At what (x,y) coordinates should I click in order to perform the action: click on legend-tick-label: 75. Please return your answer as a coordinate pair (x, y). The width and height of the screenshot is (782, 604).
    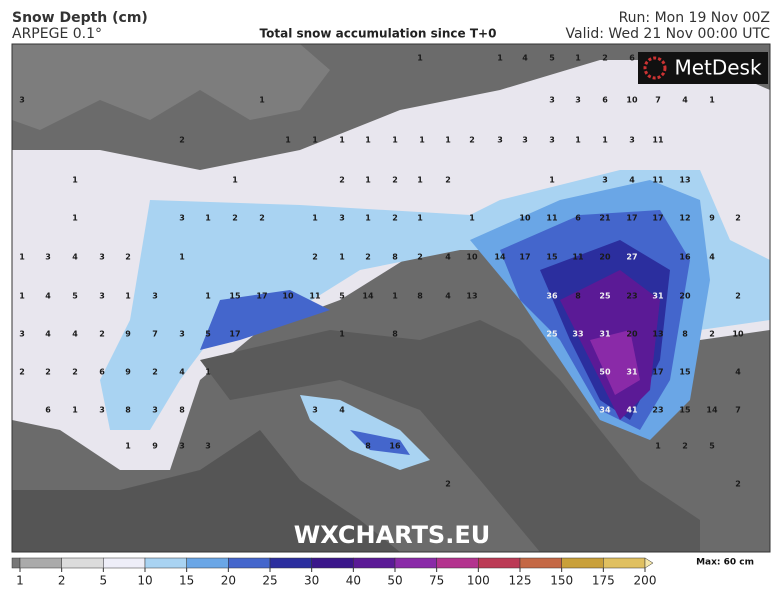
    Looking at the image, I should click on (436, 581).